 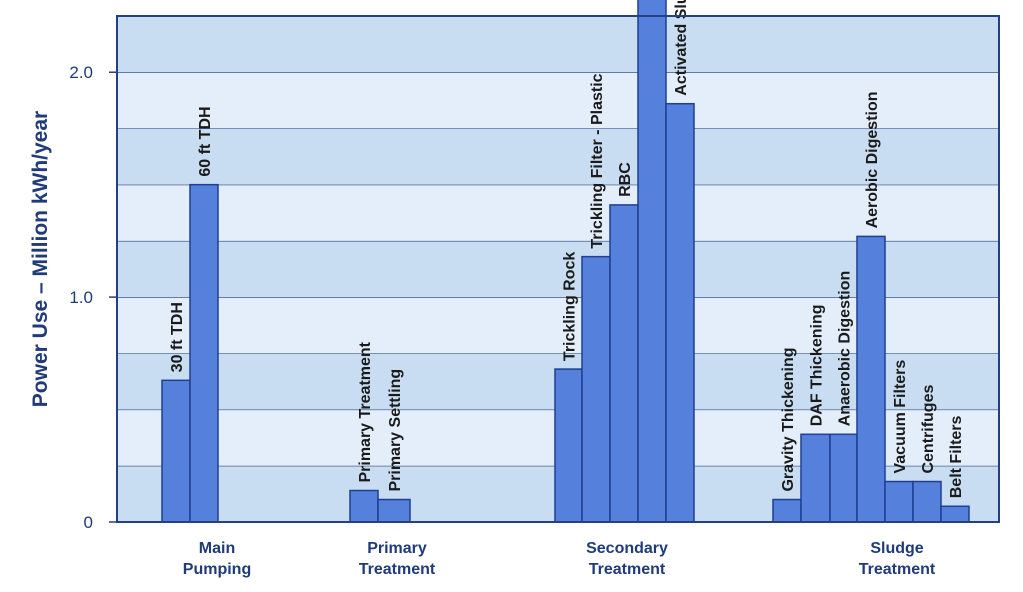 What do you see at coordinates (625, 179) in the screenshot?
I see `bar-label: RBC` at bounding box center [625, 179].